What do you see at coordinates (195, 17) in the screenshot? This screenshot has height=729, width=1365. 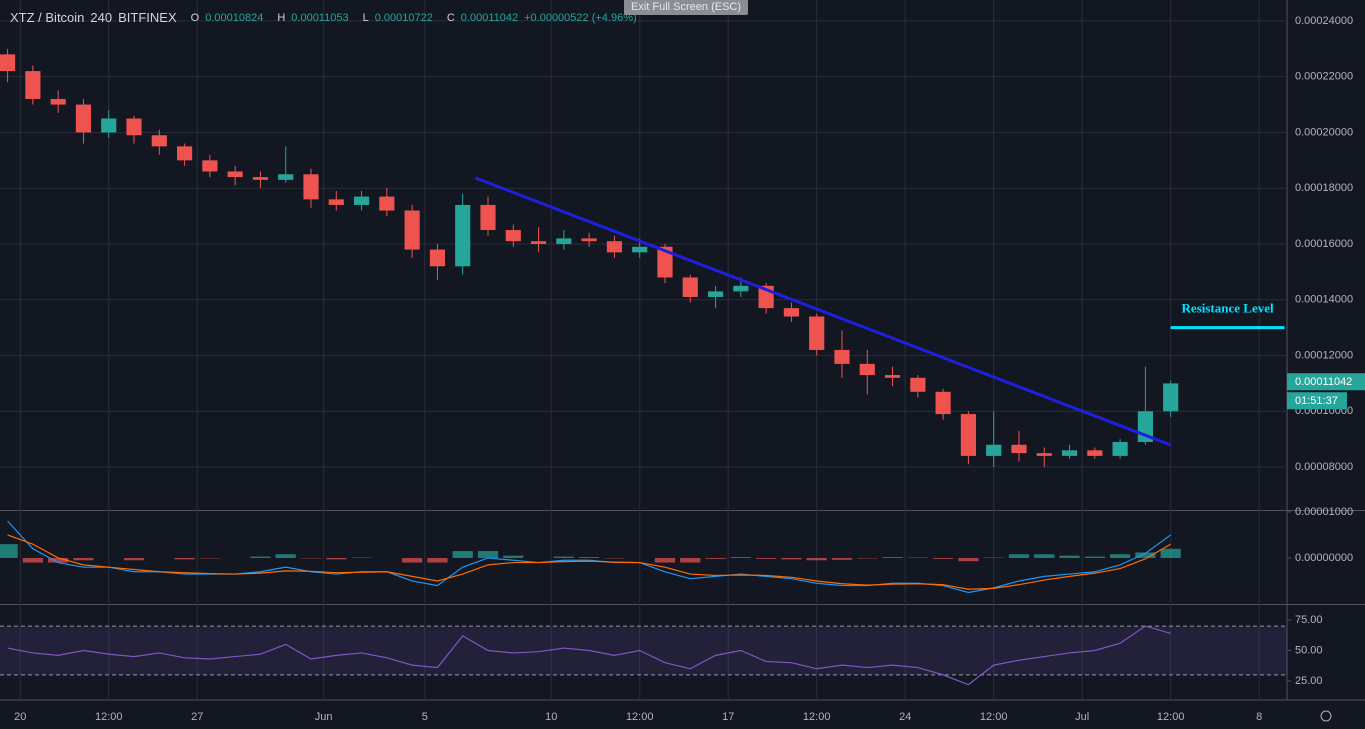 I see `o-label: O` at bounding box center [195, 17].